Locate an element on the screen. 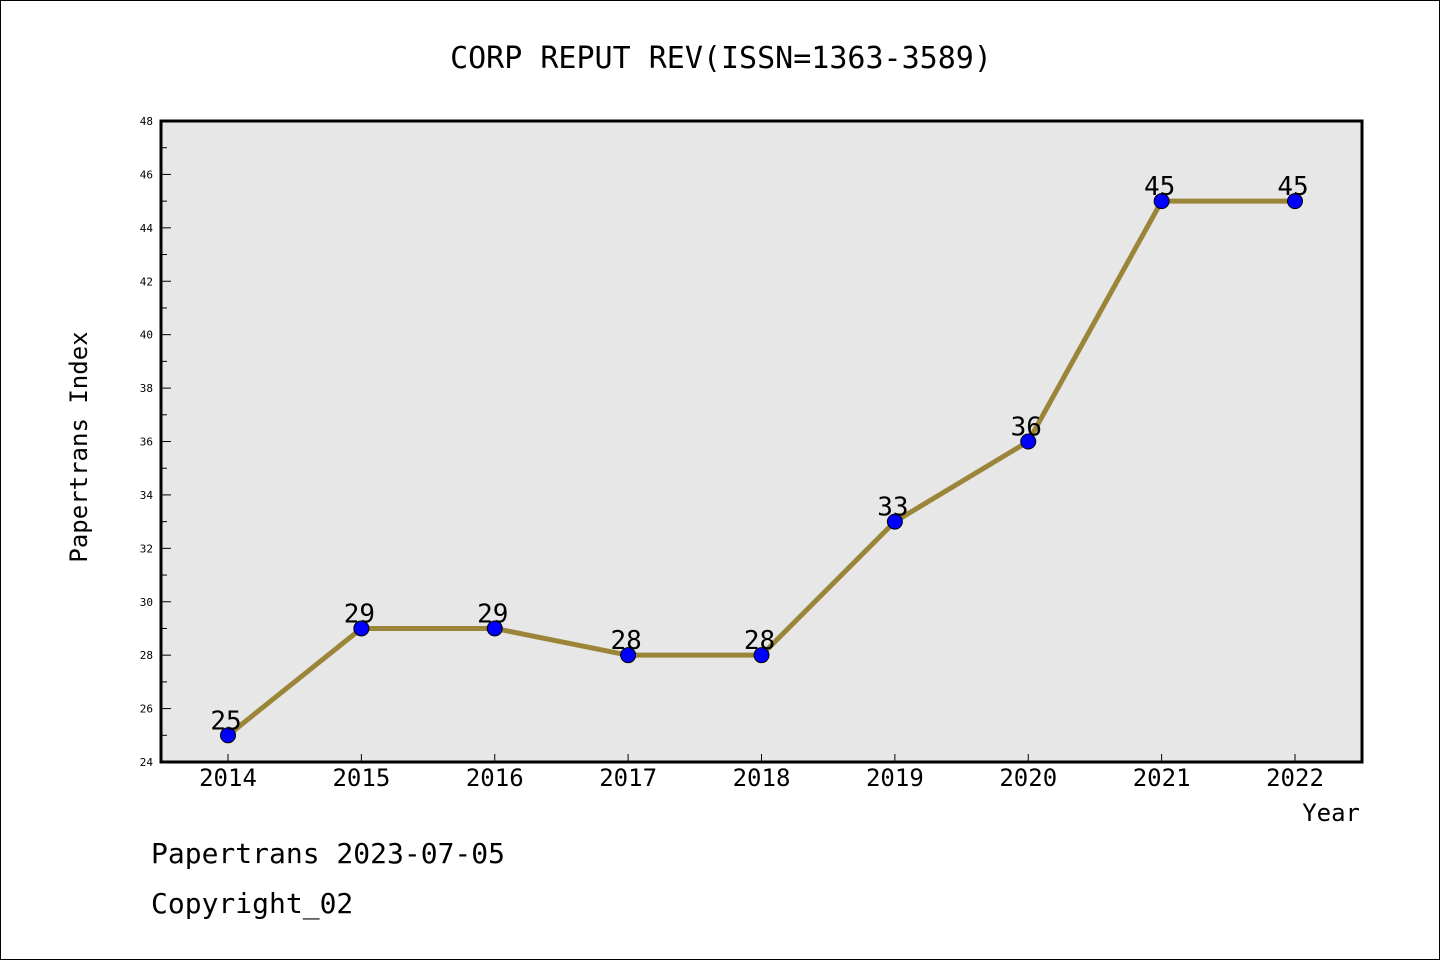  x-tick-label: 2020 is located at coordinates (1028, 778).